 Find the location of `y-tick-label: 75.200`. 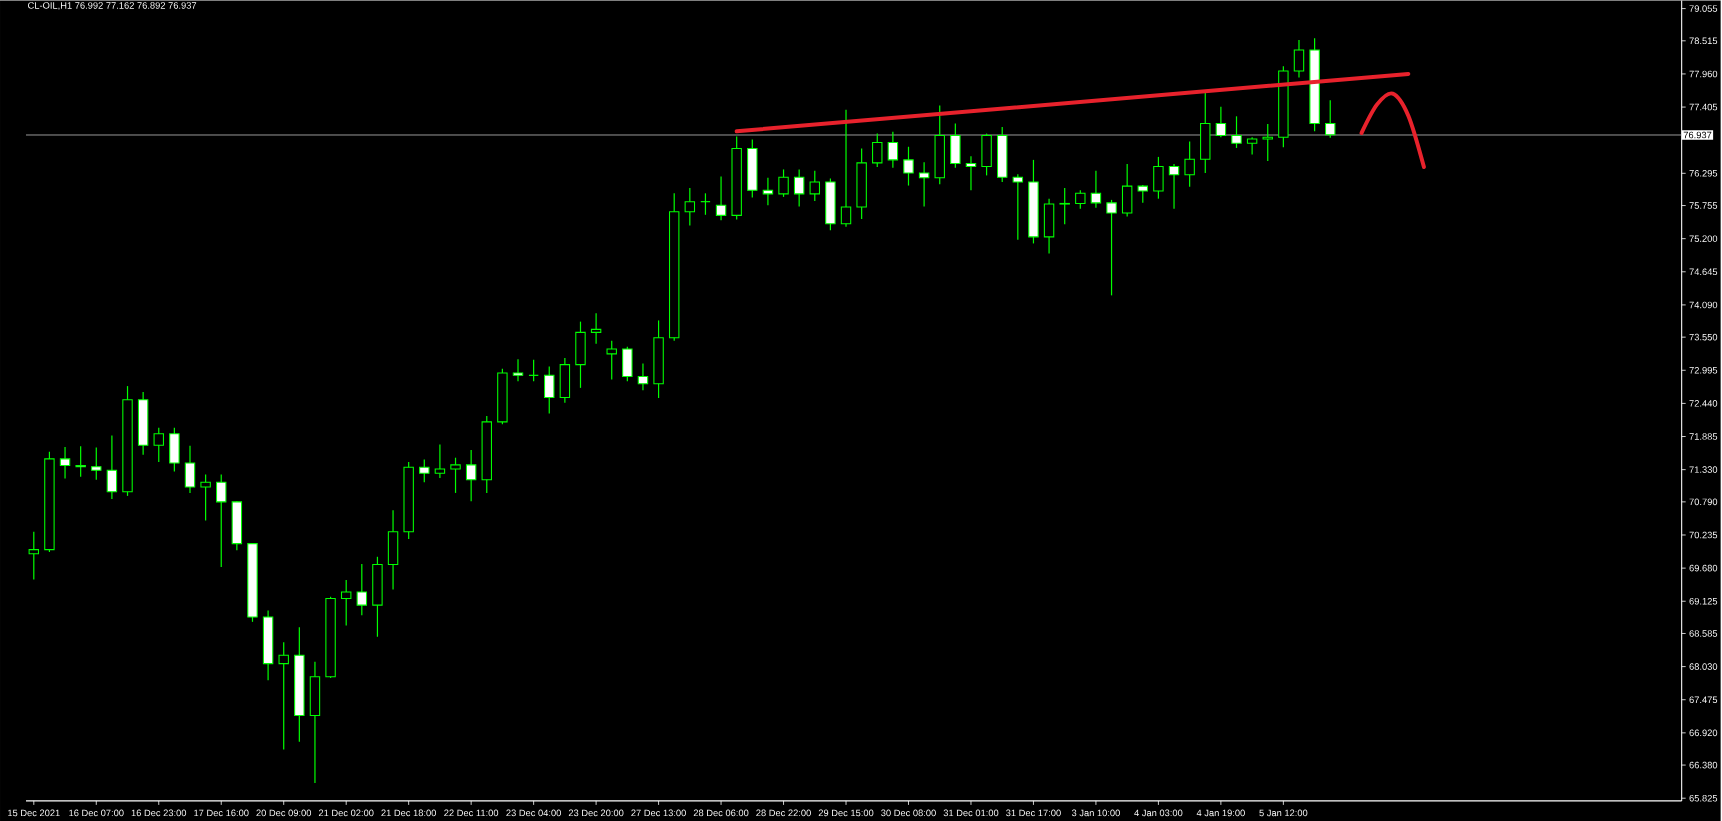

y-tick-label: 75.200 is located at coordinates (1703, 239).